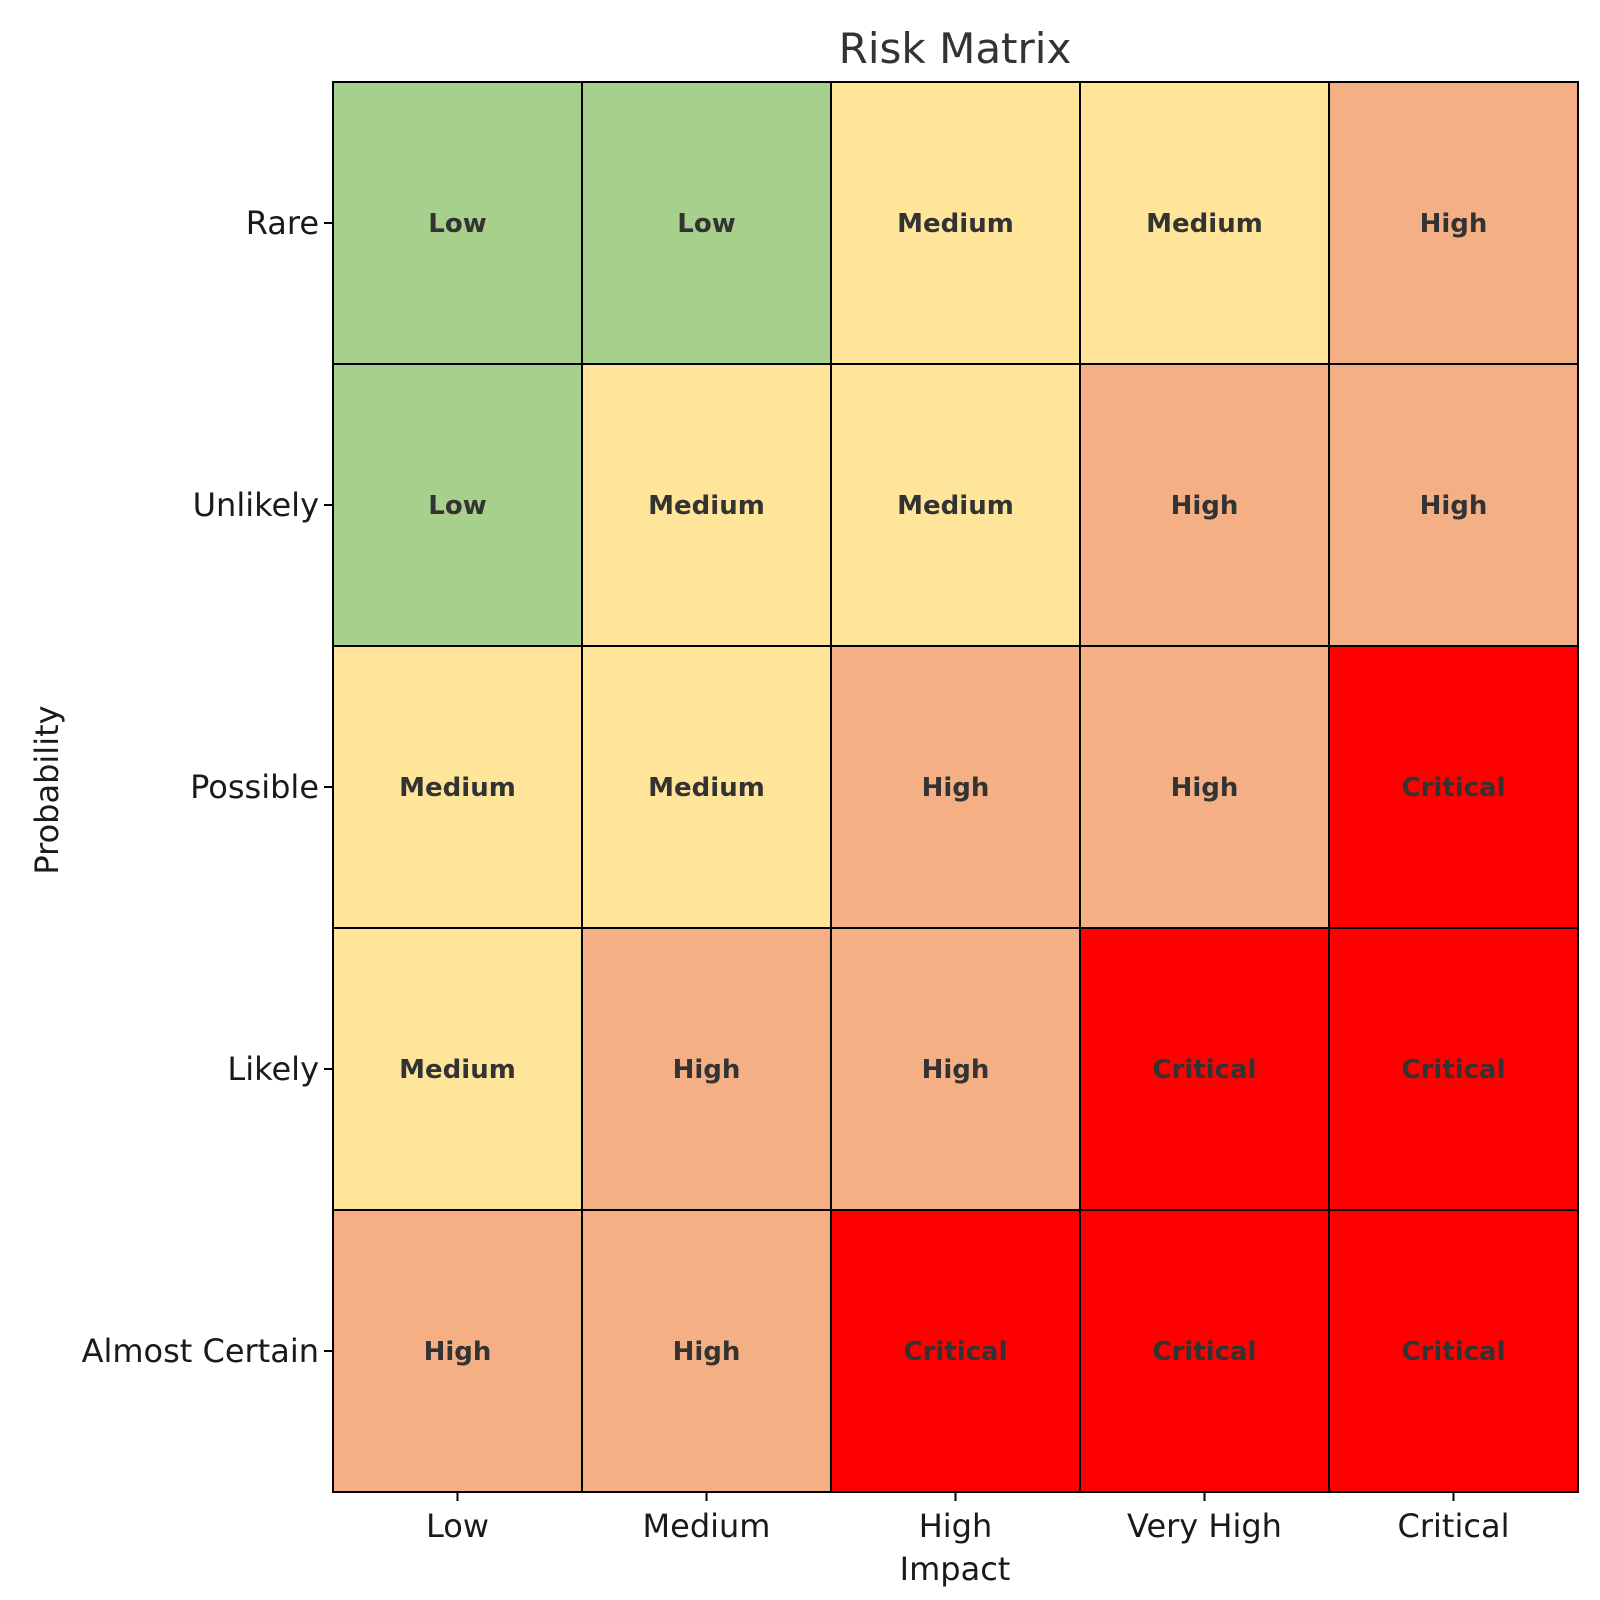  Describe the element at coordinates (254, 787) in the screenshot. I see `y-tick-label: Possible` at that location.